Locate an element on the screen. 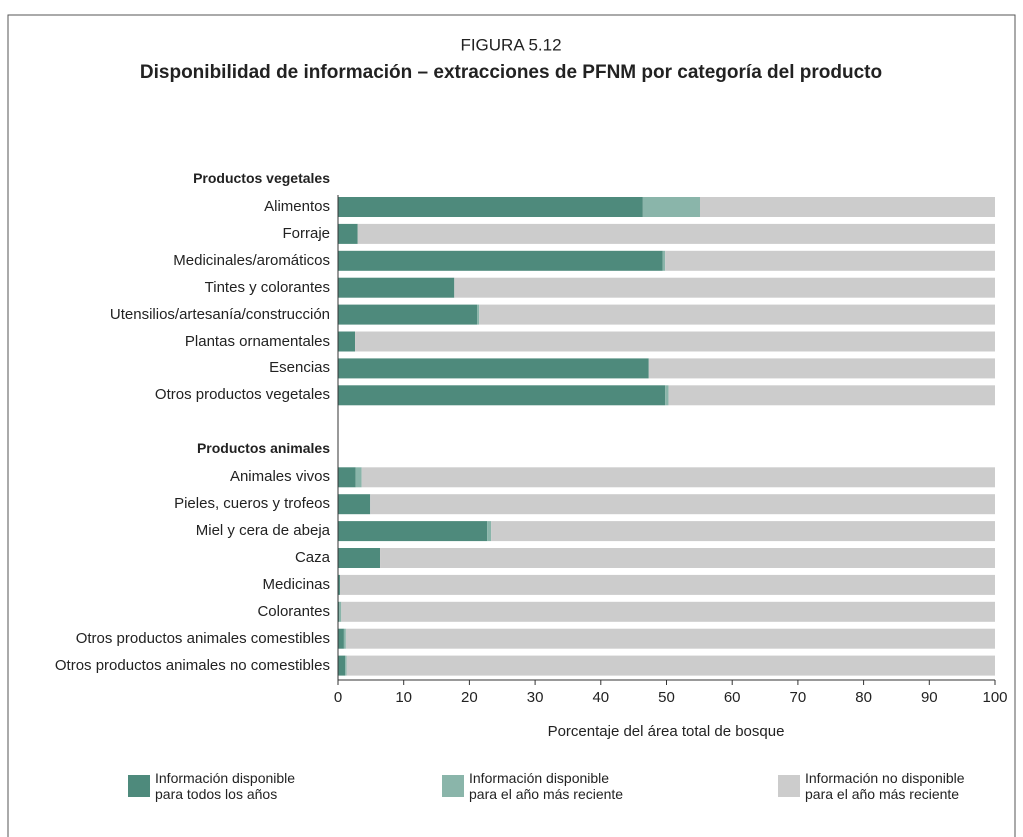  group-header: Productos vegetales is located at coordinates (261, 178).